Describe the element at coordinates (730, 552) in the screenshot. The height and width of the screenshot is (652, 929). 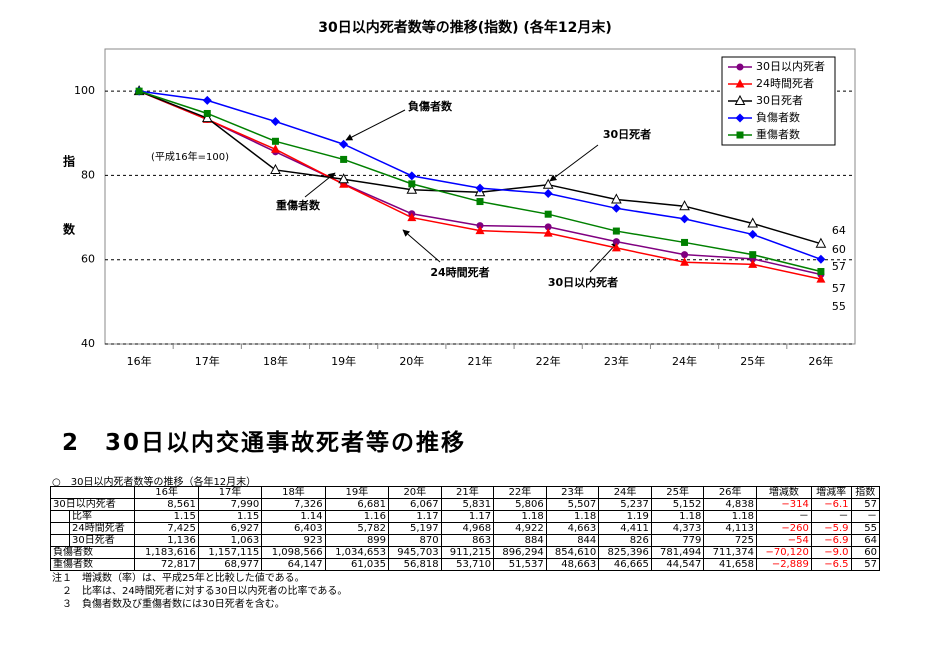
I see `table-cell: 711,374` at that location.